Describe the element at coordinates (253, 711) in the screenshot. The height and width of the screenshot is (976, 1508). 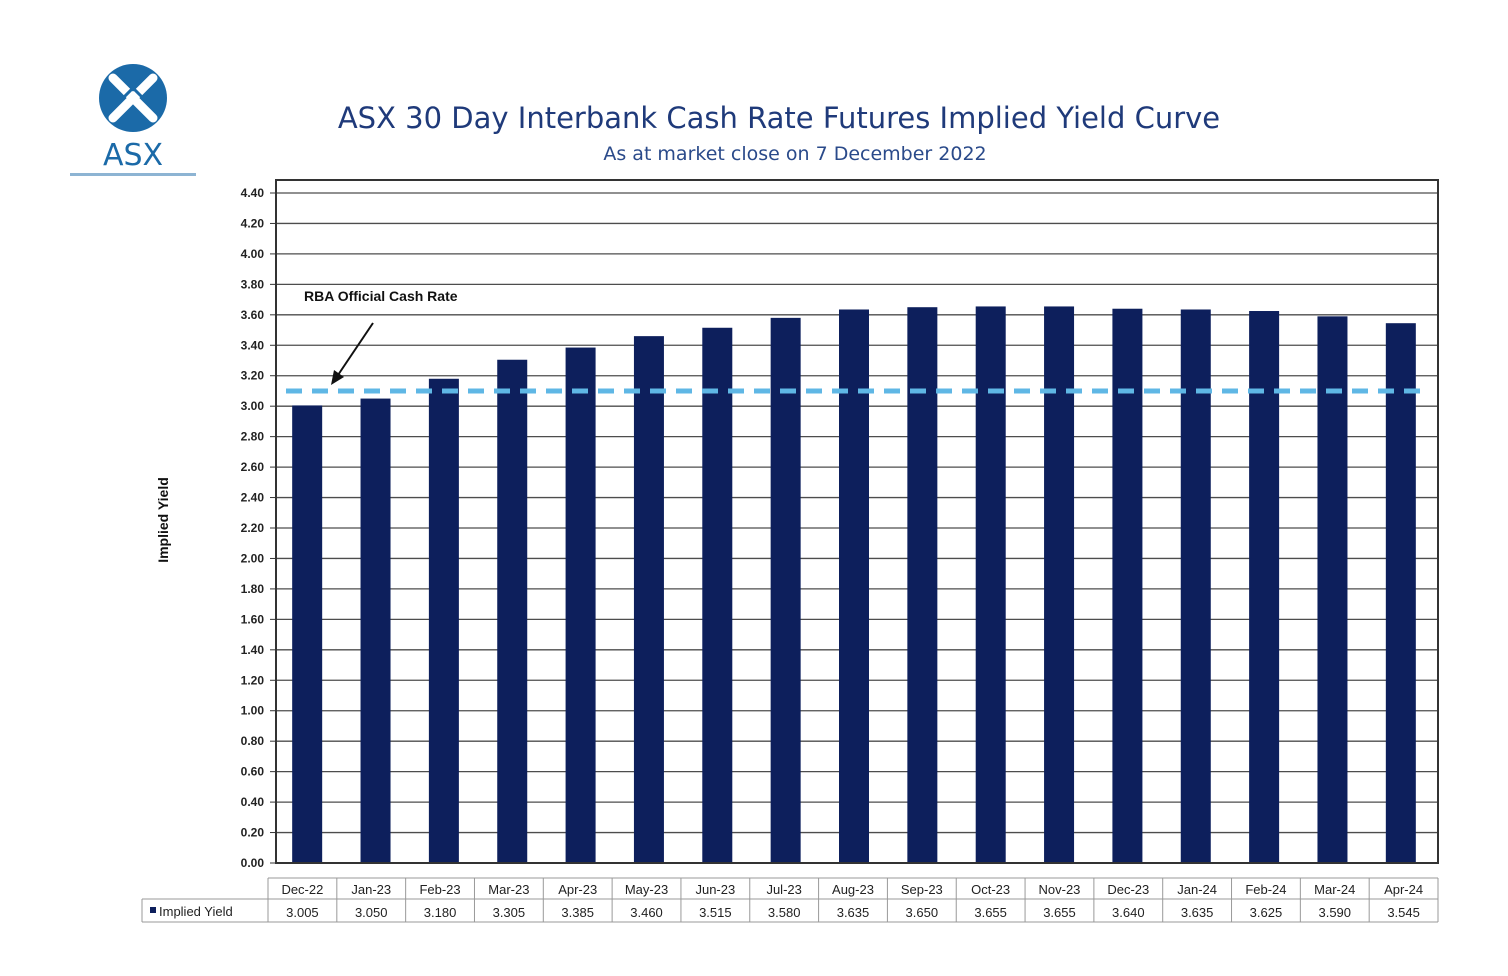
I see `y-tick-label: 1.00` at that location.